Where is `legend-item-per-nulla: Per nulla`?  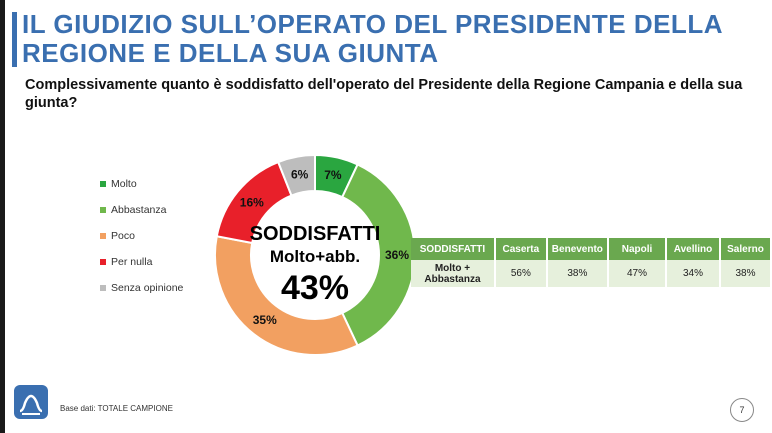
legend-item-per-nulla: Per nulla is located at coordinates (141, 262).